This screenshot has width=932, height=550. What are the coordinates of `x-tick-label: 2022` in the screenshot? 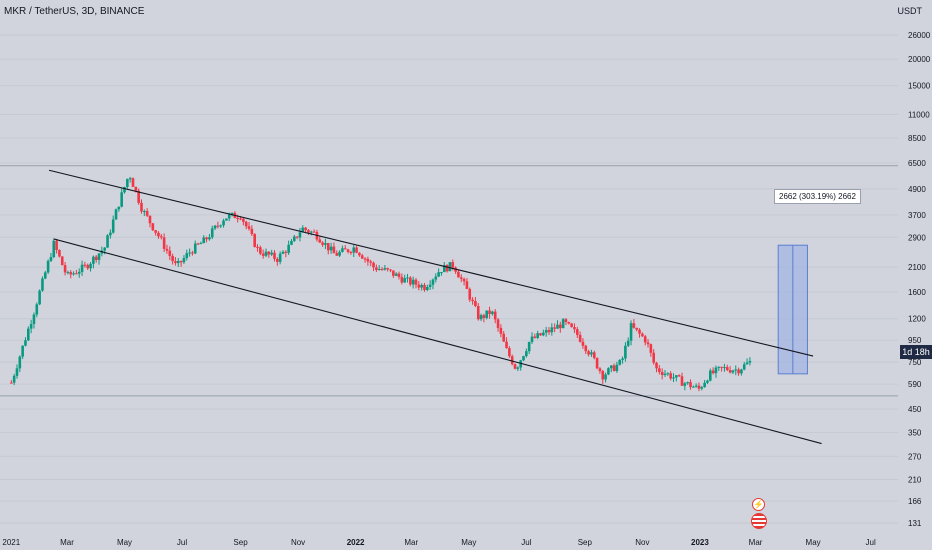 It's located at (356, 542).